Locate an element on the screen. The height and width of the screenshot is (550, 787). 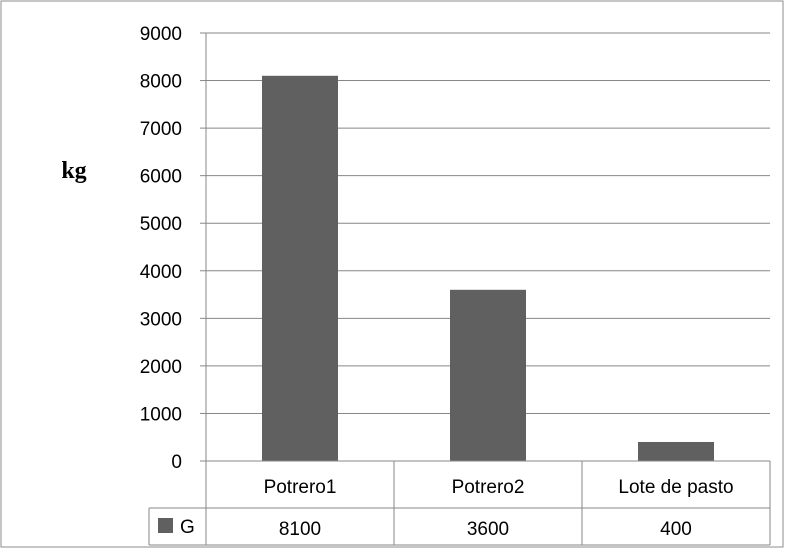
x-category-label: Potrero2 is located at coordinates (488, 487).